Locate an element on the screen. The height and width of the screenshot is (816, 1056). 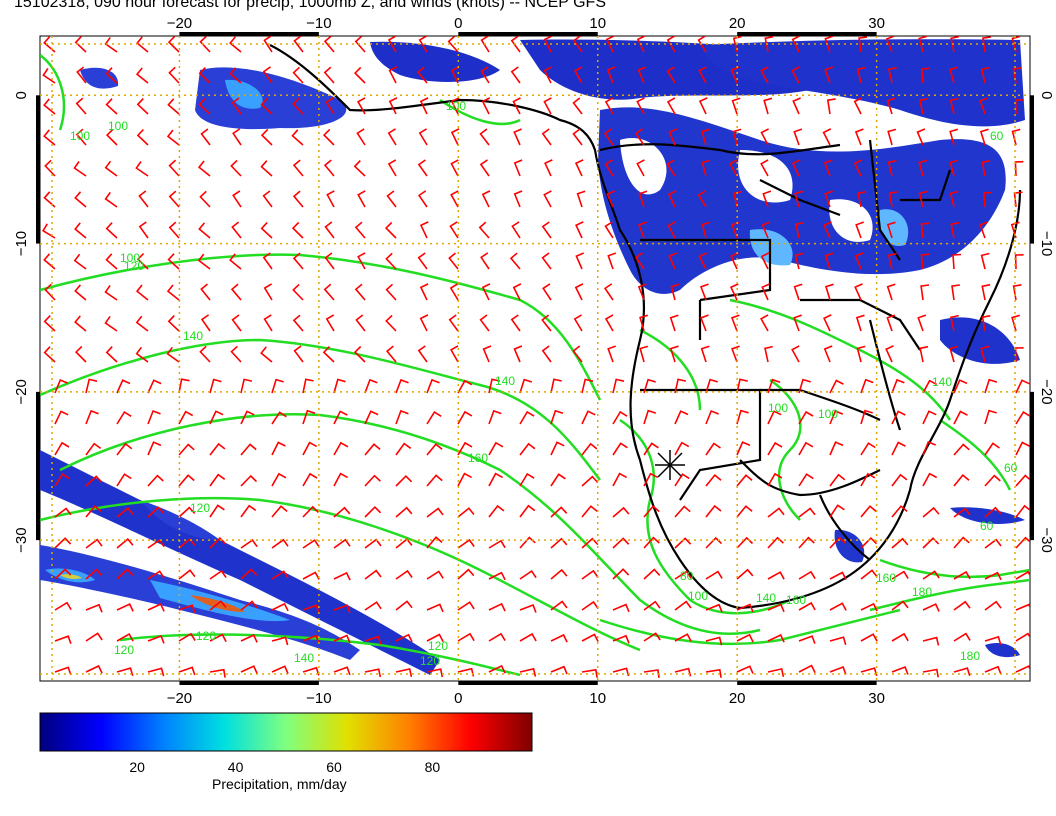
contour-label: 160 is located at coordinates (796, 600).